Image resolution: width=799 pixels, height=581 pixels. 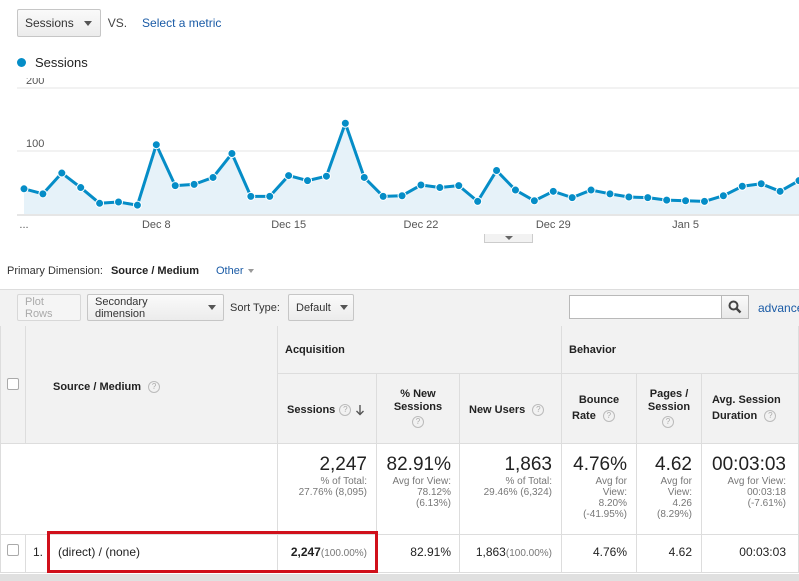 What do you see at coordinates (13, 384) in the screenshot?
I see `select-all-checkbox` at bounding box center [13, 384].